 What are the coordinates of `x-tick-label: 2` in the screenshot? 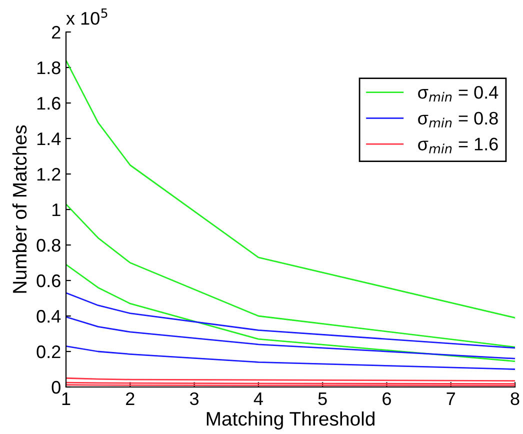 It's located at (130, 398).